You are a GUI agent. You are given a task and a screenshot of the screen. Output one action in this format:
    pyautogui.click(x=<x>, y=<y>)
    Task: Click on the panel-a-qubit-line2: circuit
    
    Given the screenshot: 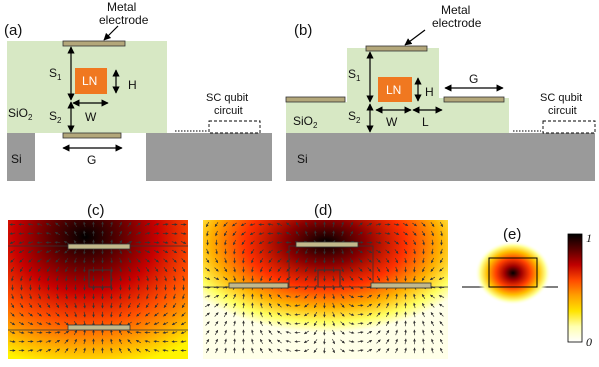 What is the action you would take?
    pyautogui.click(x=228, y=111)
    